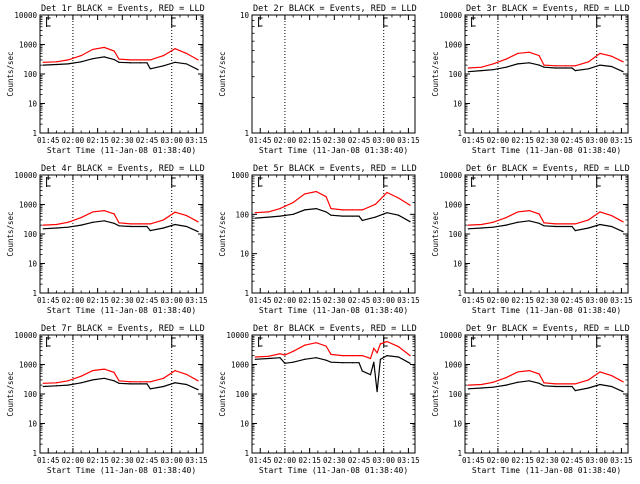  Describe the element at coordinates (123, 169) in the screenshot. I see `panel-title: Det 4r BLACK = Events, RED = LLD` at that location.